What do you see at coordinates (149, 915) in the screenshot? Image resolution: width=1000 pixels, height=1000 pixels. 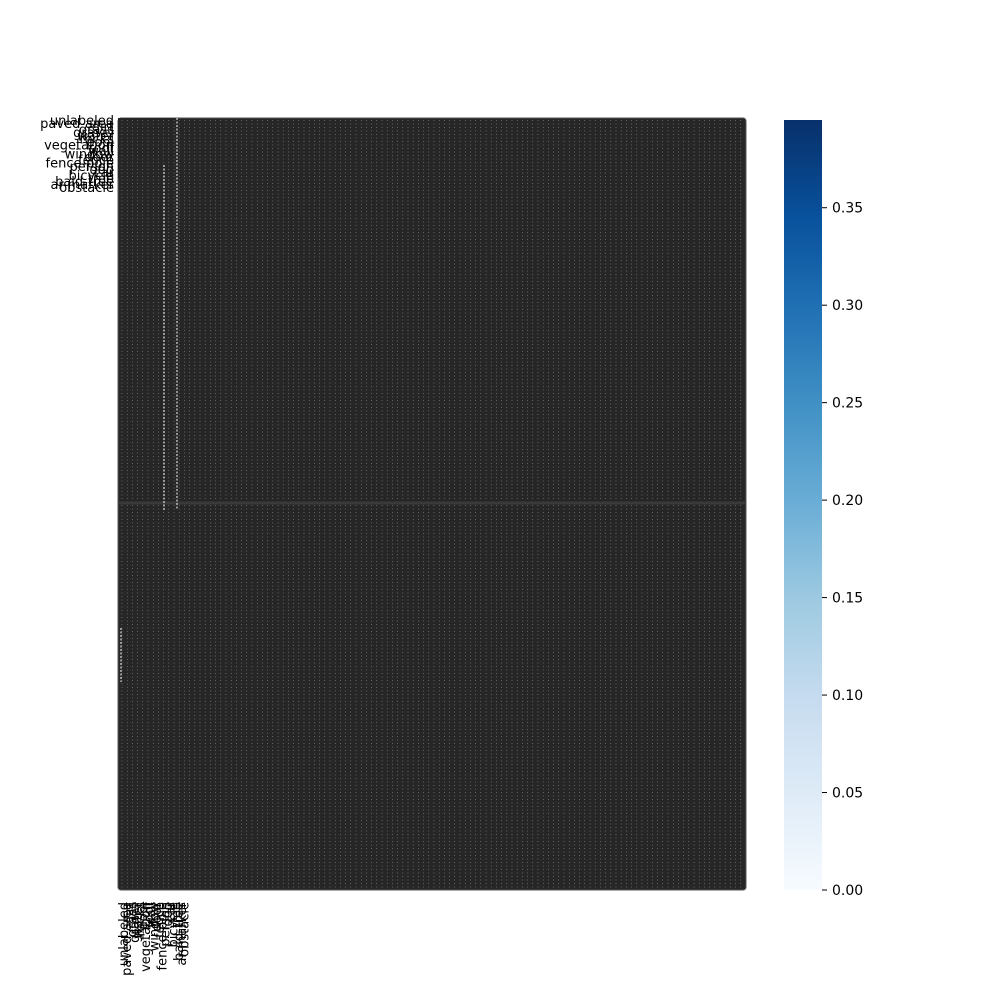 I see `column-label: roof` at bounding box center [149, 915].